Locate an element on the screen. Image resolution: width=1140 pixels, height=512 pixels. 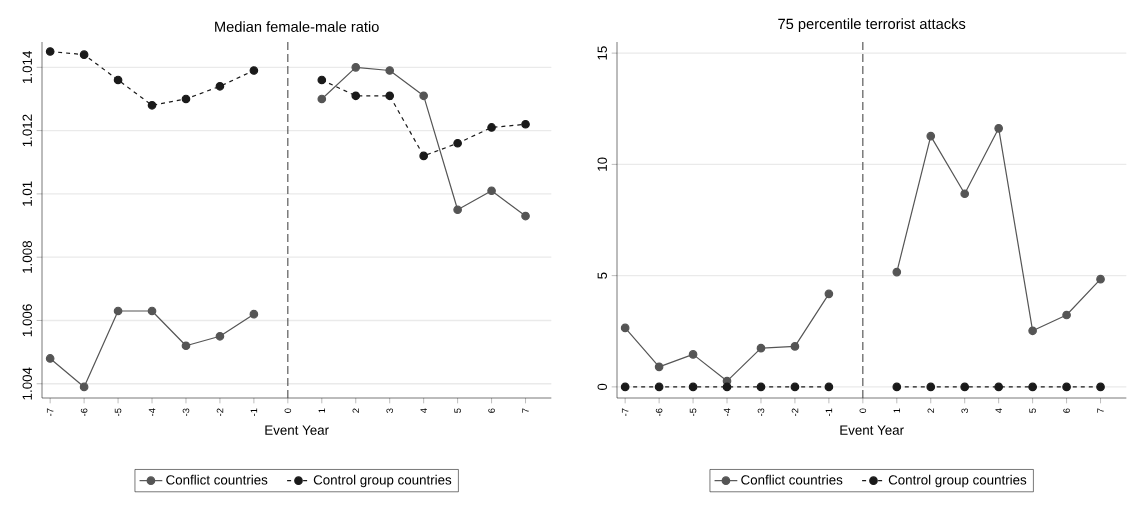
chart-title: 75 percentile terrorist attacks is located at coordinates (872, 25).